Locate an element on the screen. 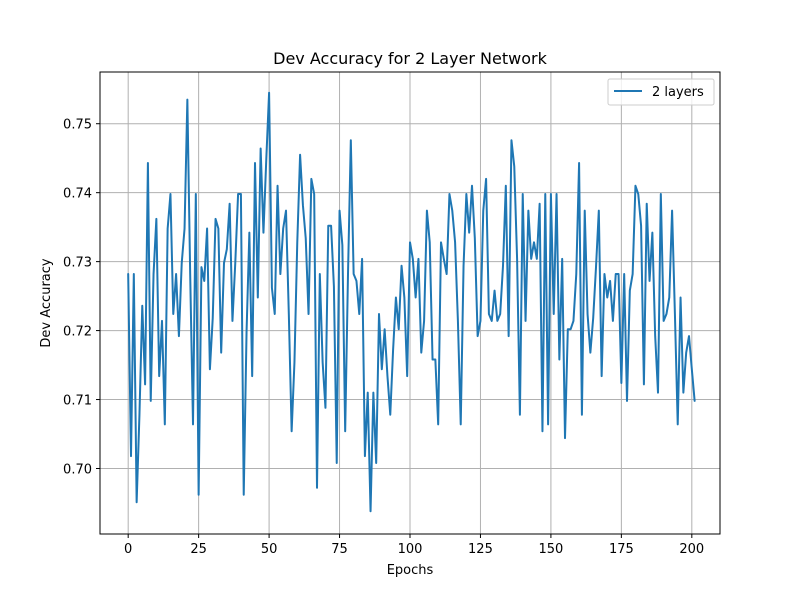 This screenshot has height=600, width=800. x-axis-ticks: 0 25 50 75 100 125 150 175 200 is located at coordinates (414, 545).